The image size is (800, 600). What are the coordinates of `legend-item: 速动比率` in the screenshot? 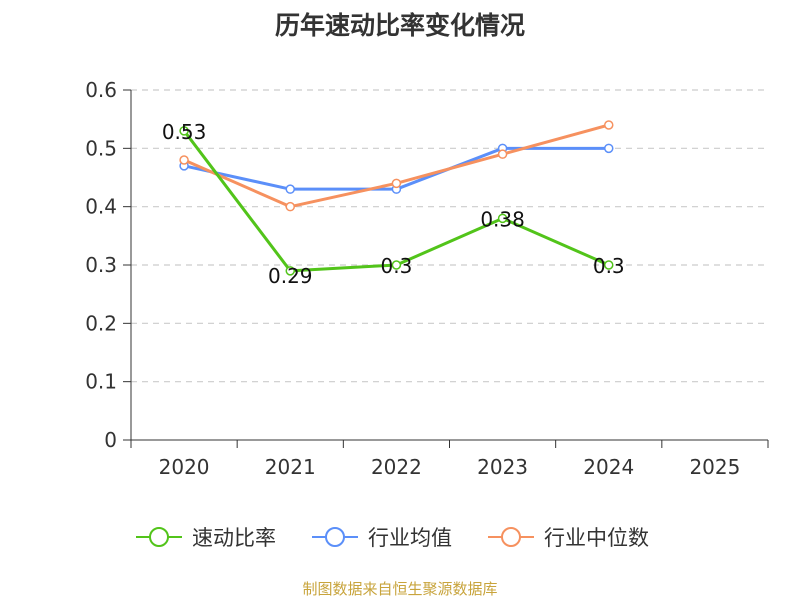 It's located at (206, 538).